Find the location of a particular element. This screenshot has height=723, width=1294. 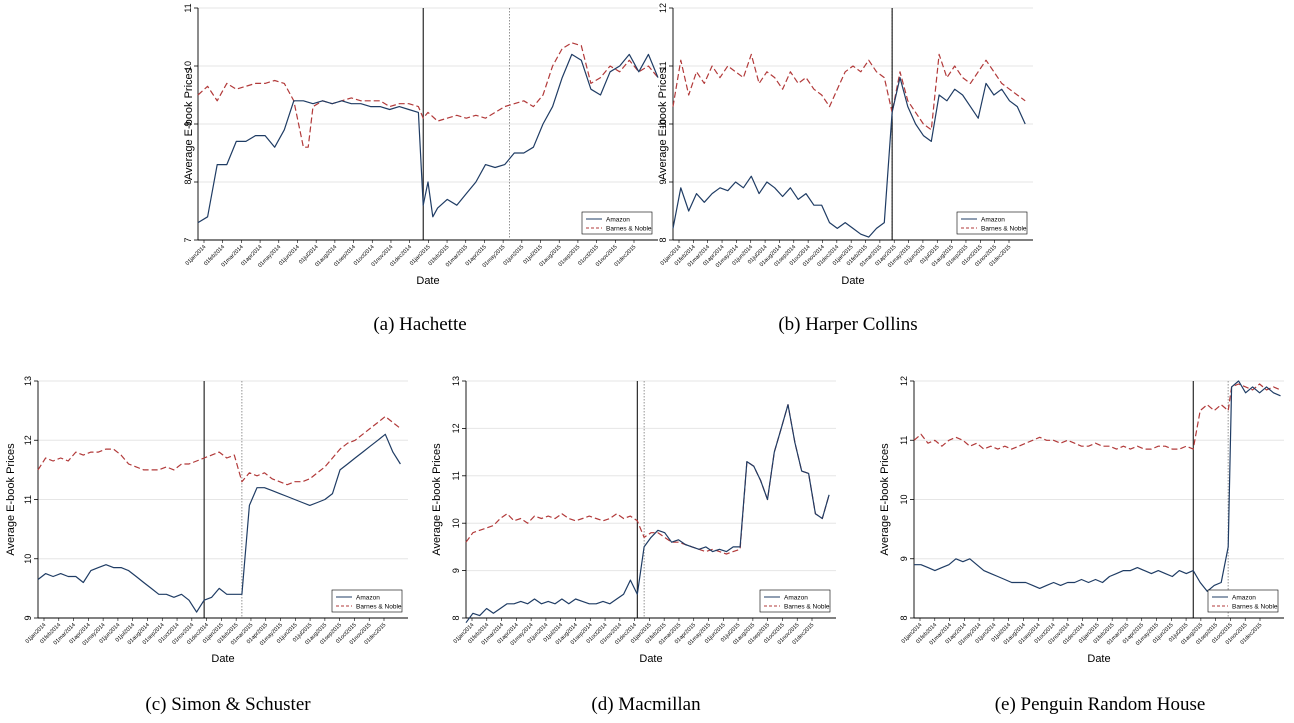

y-tick-label: 7 is located at coordinates (188, 239).